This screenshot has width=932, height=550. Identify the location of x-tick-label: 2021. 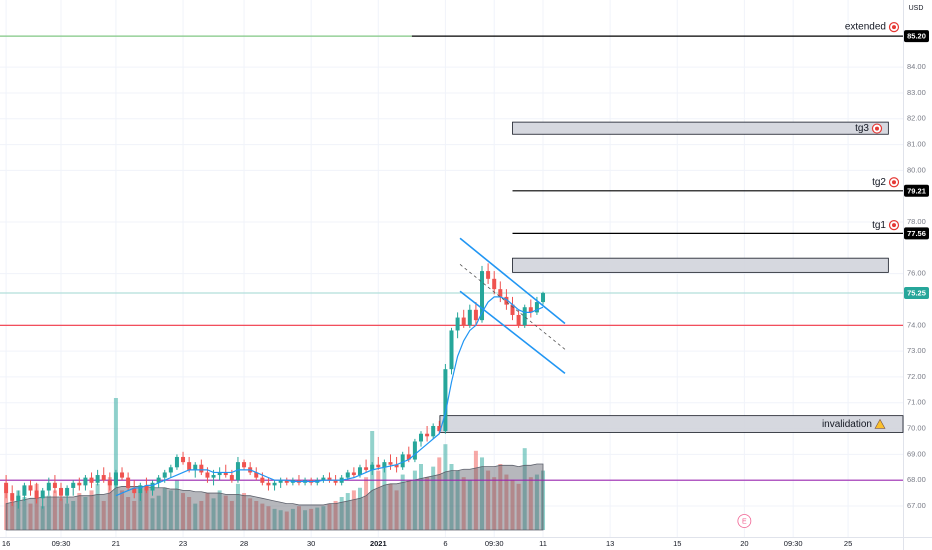
(378, 543).